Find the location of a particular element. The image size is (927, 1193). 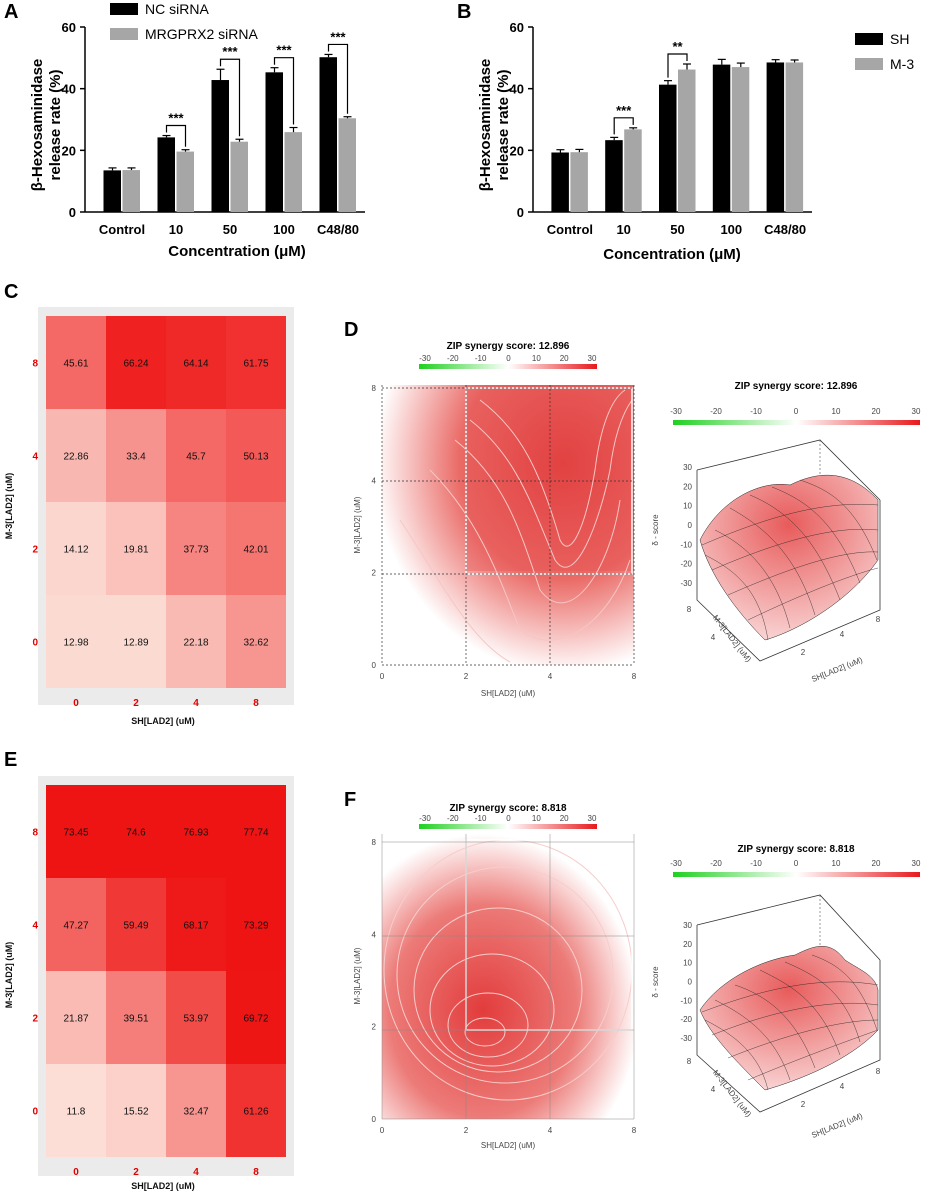

surface-x-tick: 8 is located at coordinates (878, 1071).